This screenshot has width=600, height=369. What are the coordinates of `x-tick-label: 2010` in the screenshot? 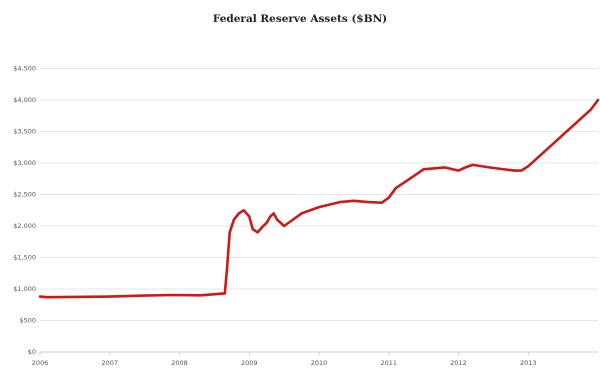 It's located at (319, 363).